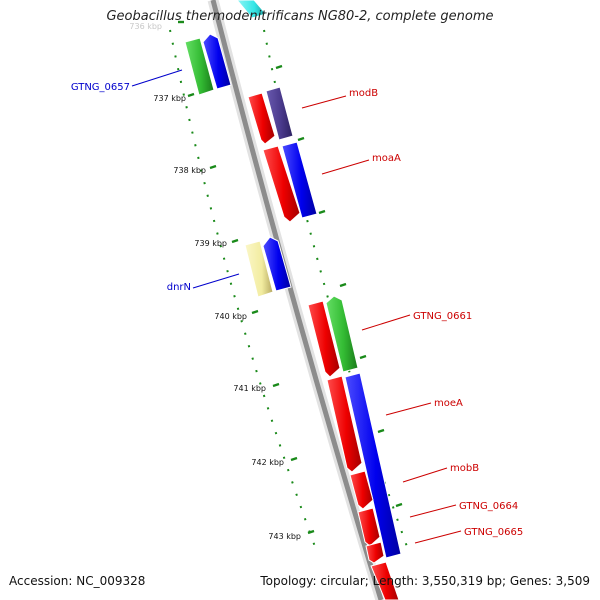 The width and height of the screenshot is (600, 600). What do you see at coordinates (361, 490) in the screenshot?
I see `gene-mobB` at bounding box center [361, 490].